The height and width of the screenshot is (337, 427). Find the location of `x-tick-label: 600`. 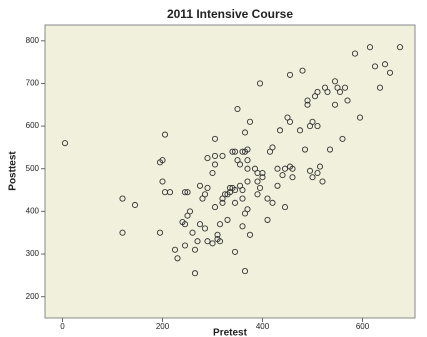

x-tick-label: 600 is located at coordinates (363, 326).